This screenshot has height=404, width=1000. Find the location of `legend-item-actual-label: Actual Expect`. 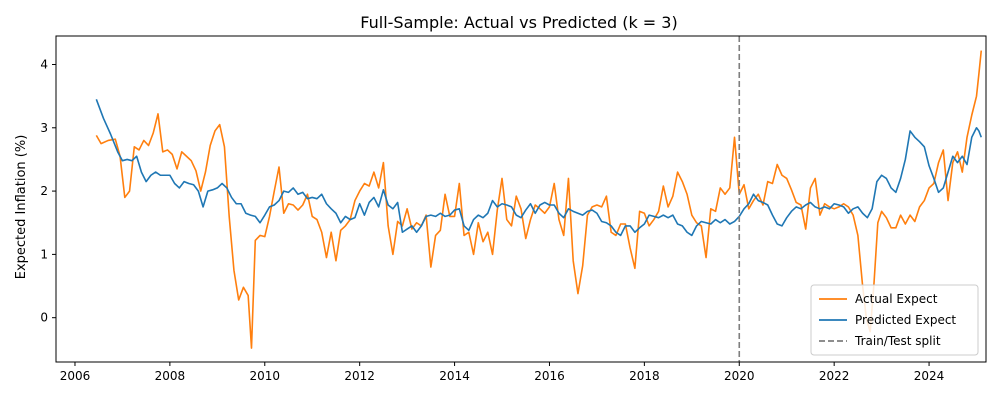

legend-item-actual-label: Actual Expect is located at coordinates (896, 299).